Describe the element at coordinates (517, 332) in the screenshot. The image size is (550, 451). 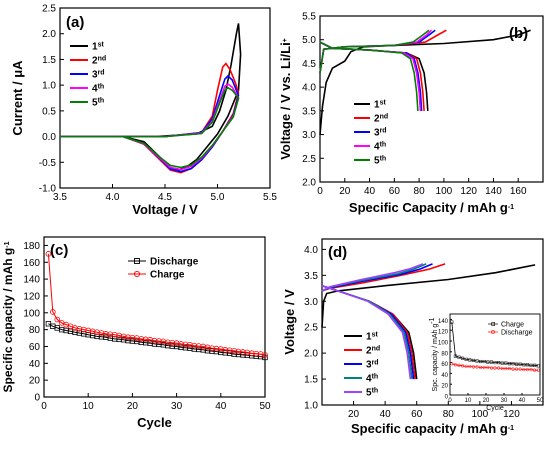
I see `inset-legend-label: Discharge` at that location.